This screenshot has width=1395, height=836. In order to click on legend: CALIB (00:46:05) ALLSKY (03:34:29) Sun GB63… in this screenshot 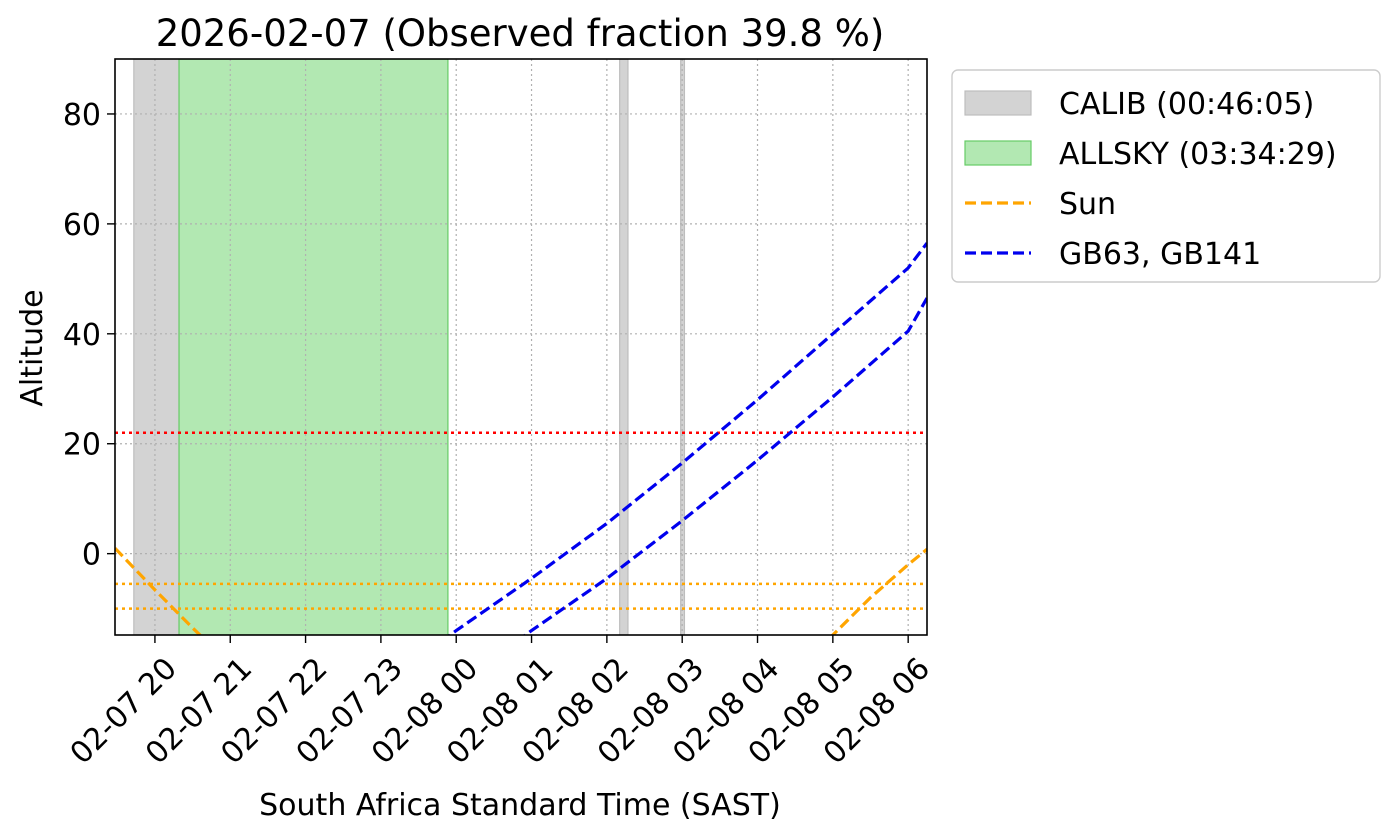, I will do `click(1166, 176)`.